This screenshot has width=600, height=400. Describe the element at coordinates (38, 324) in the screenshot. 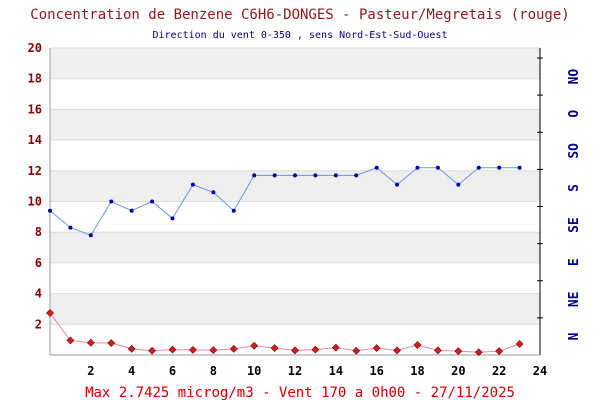

I see `y-tick-label: 2` at that location.